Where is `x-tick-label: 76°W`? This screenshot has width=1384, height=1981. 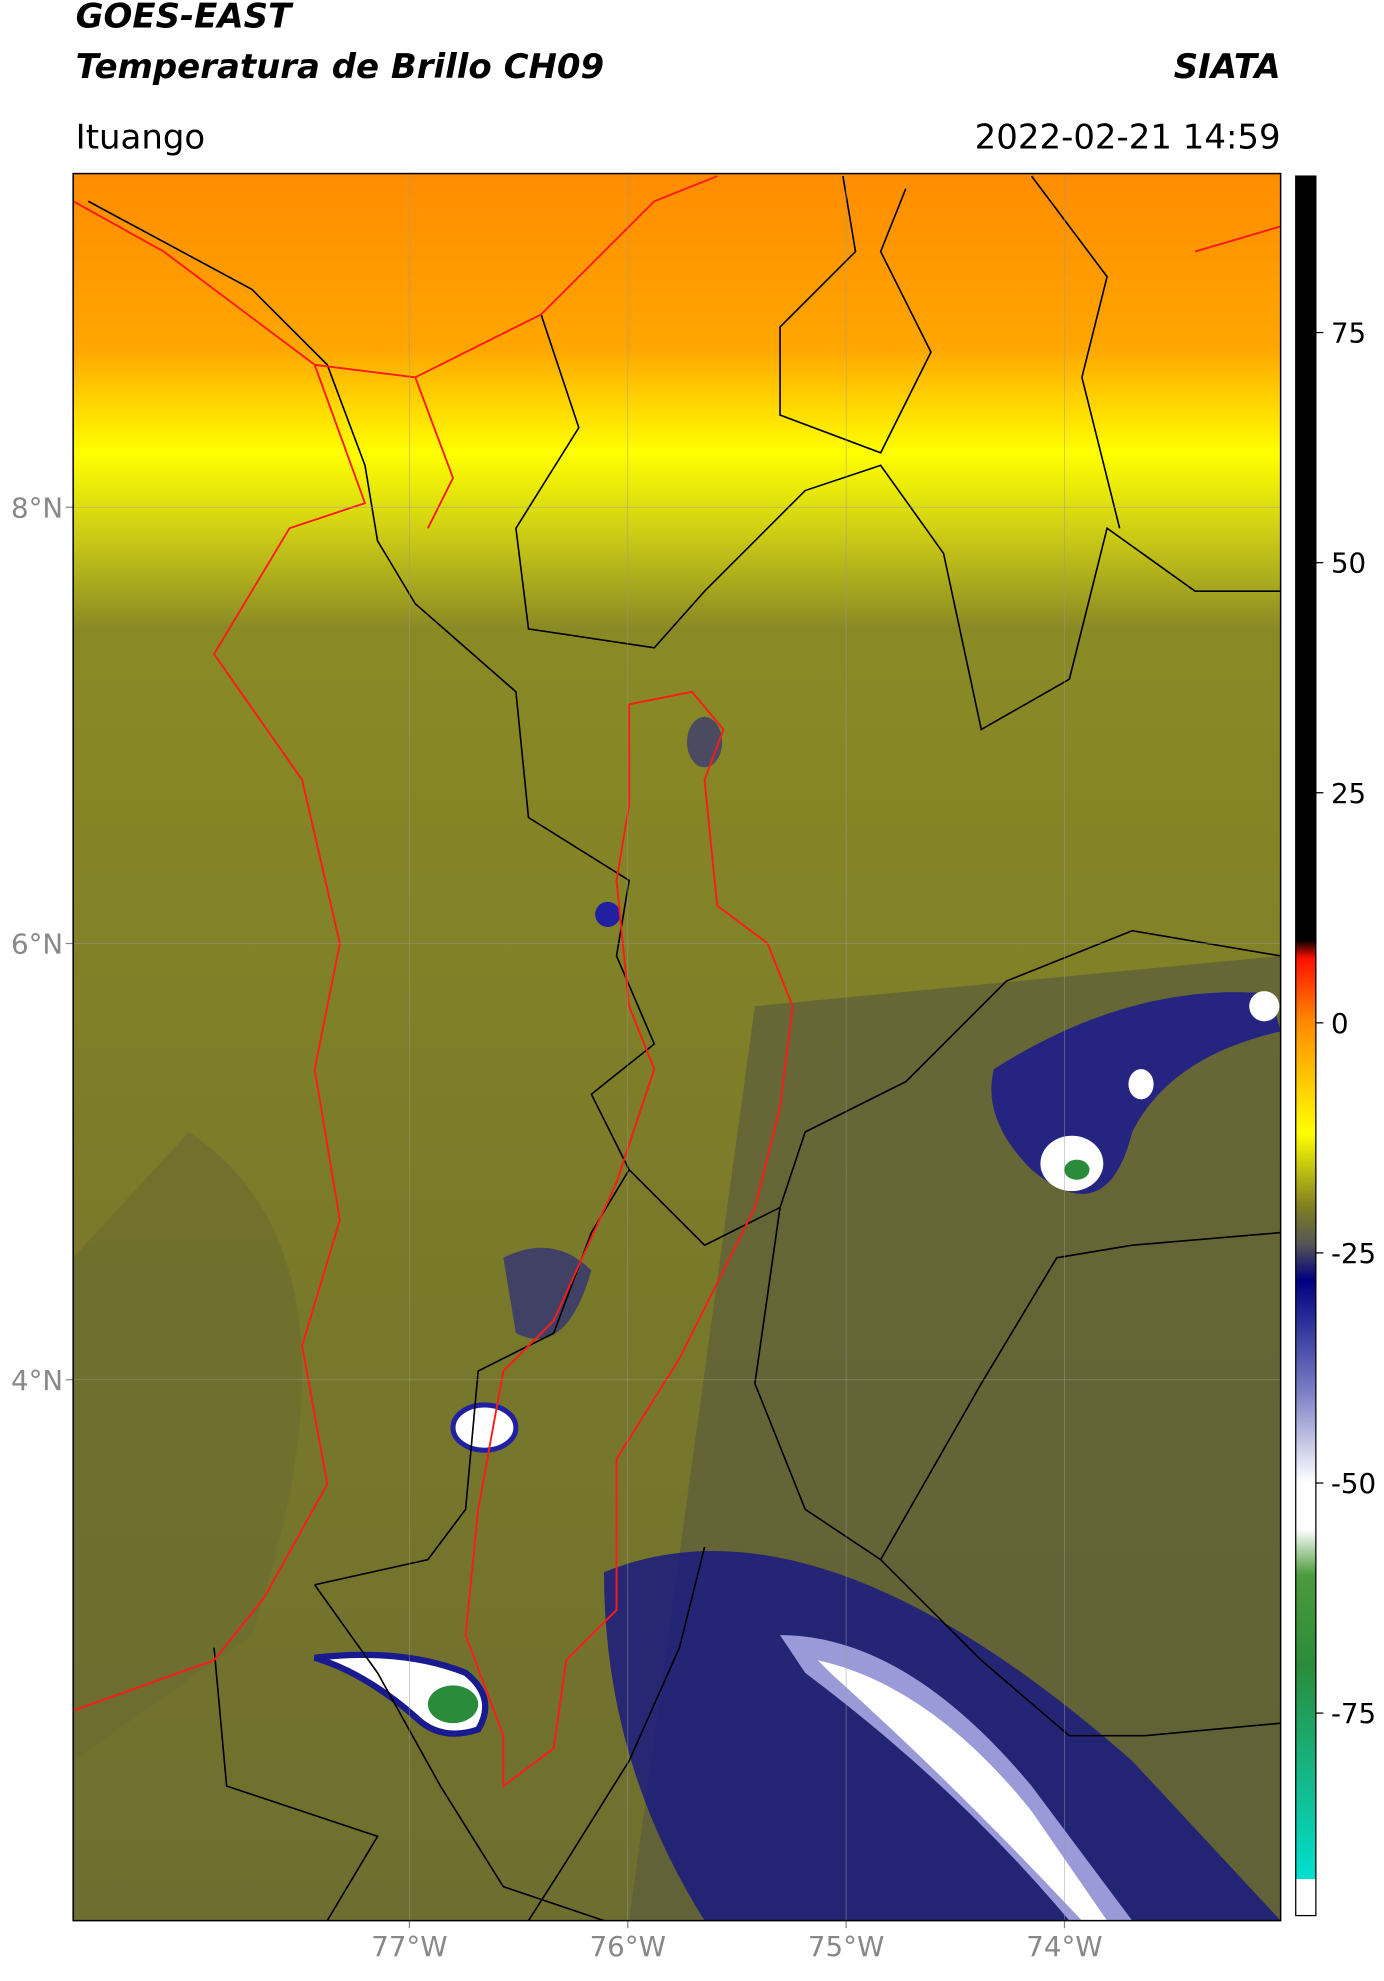
x-tick-label: 76°W is located at coordinates (628, 1946).